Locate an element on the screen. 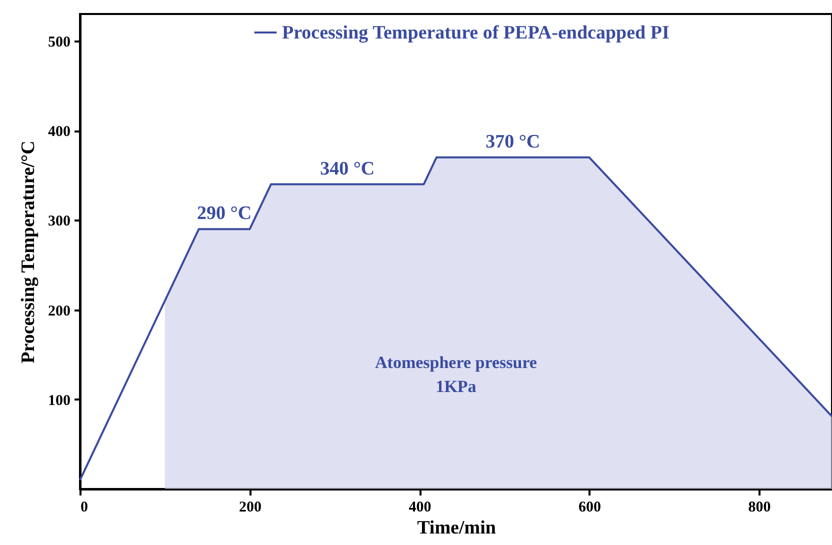 This screenshot has width=832, height=545. y-axis-title: Processing Temperature/°C is located at coordinates (28, 252).